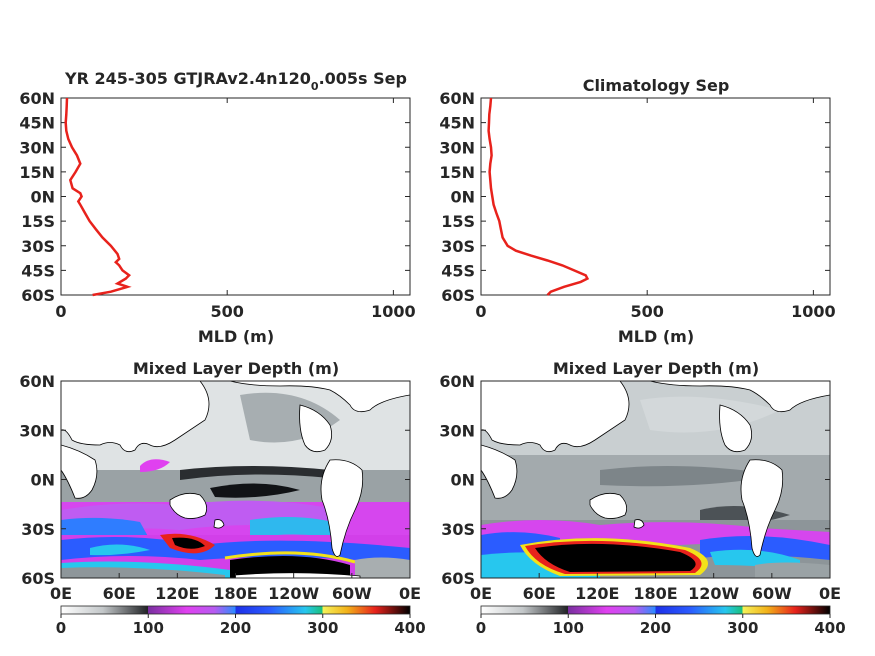  What do you see at coordinates (235, 81) in the screenshot?
I see `panel-title-model: YR 245-305 GTJRAv2.4n1200.005s Sep` at bounding box center [235, 81].